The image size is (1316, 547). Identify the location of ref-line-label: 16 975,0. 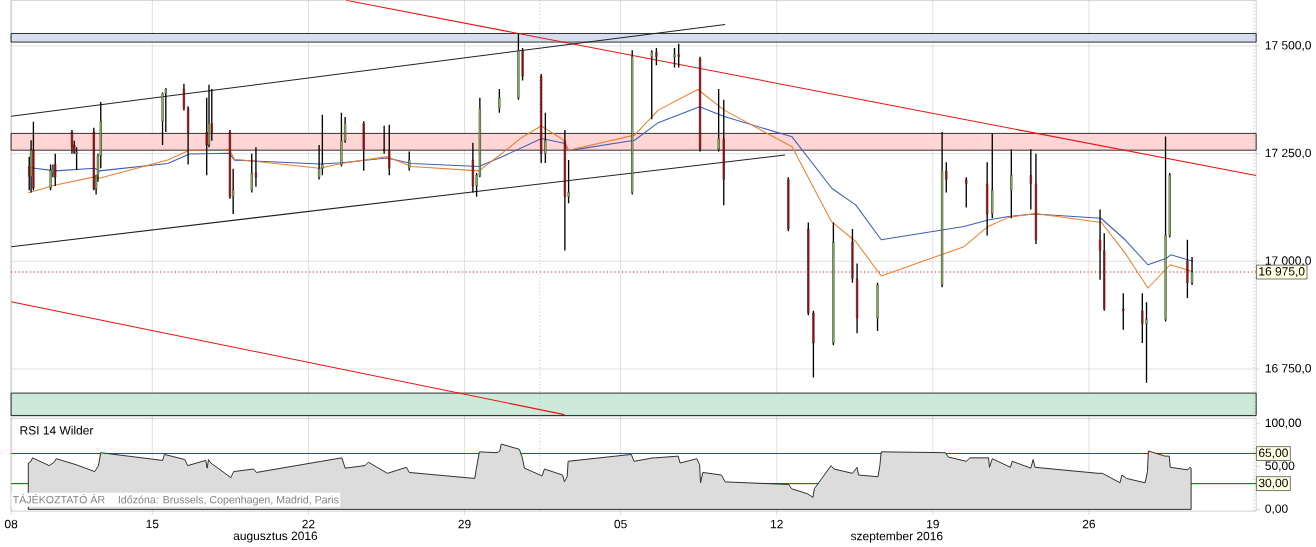
(1282, 272).